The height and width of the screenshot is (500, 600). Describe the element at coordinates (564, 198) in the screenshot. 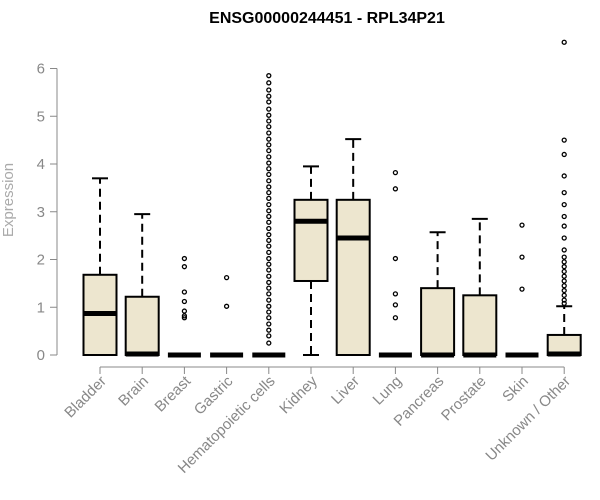

I see `box-unknown-other` at that location.